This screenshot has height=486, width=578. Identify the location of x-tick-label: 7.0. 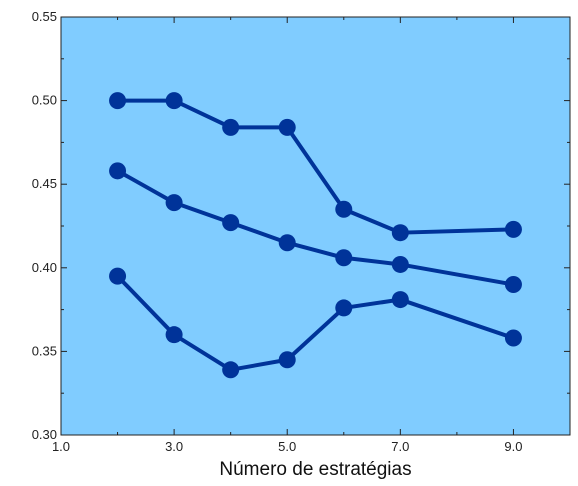
(400, 446).